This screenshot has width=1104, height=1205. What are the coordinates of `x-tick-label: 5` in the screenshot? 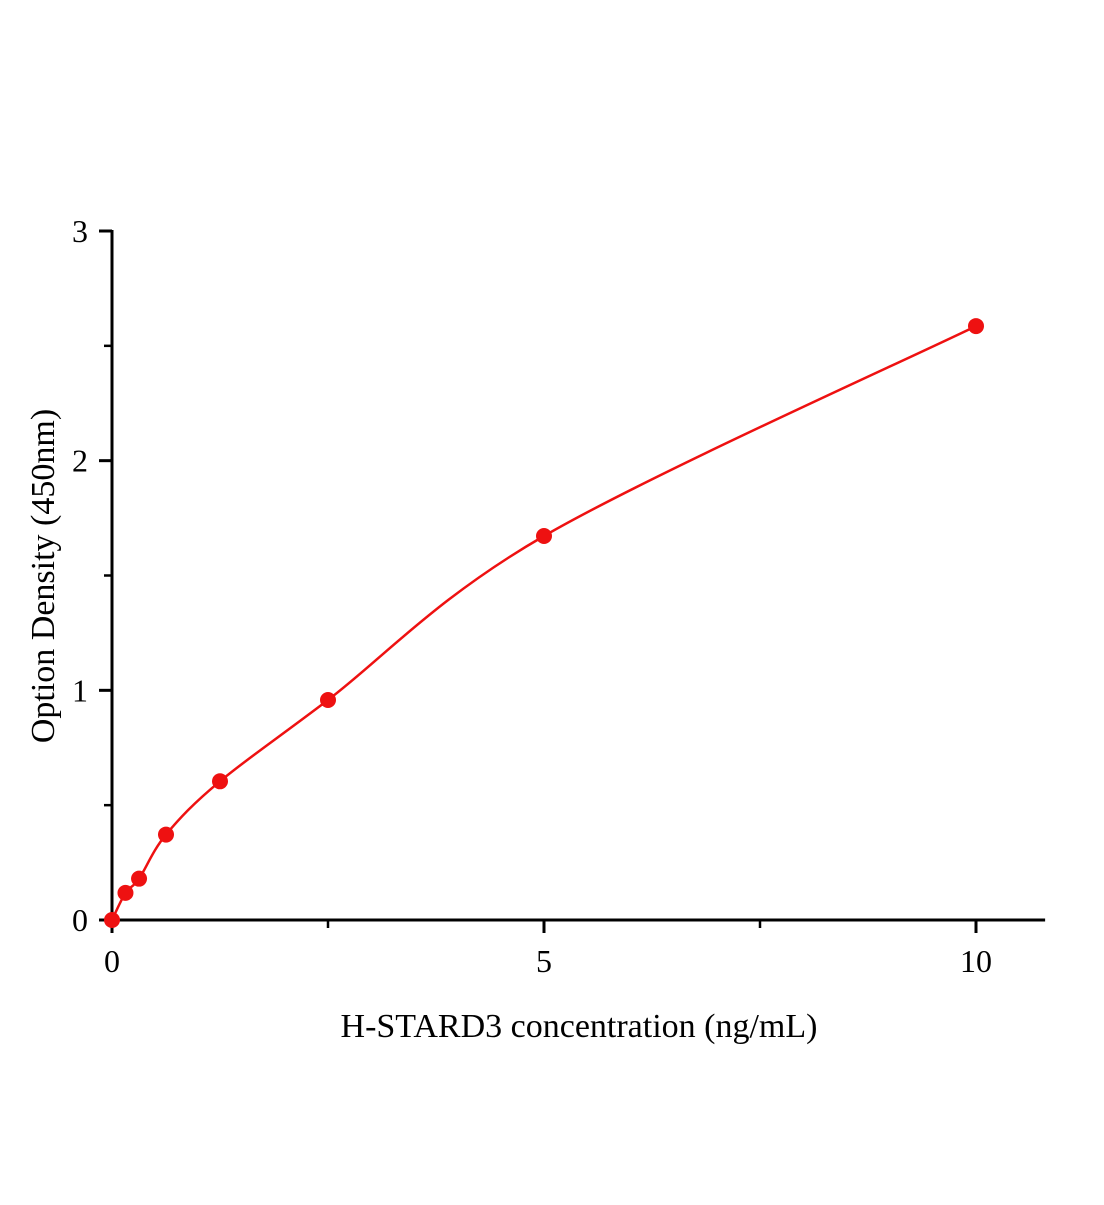 It's located at (544, 961).